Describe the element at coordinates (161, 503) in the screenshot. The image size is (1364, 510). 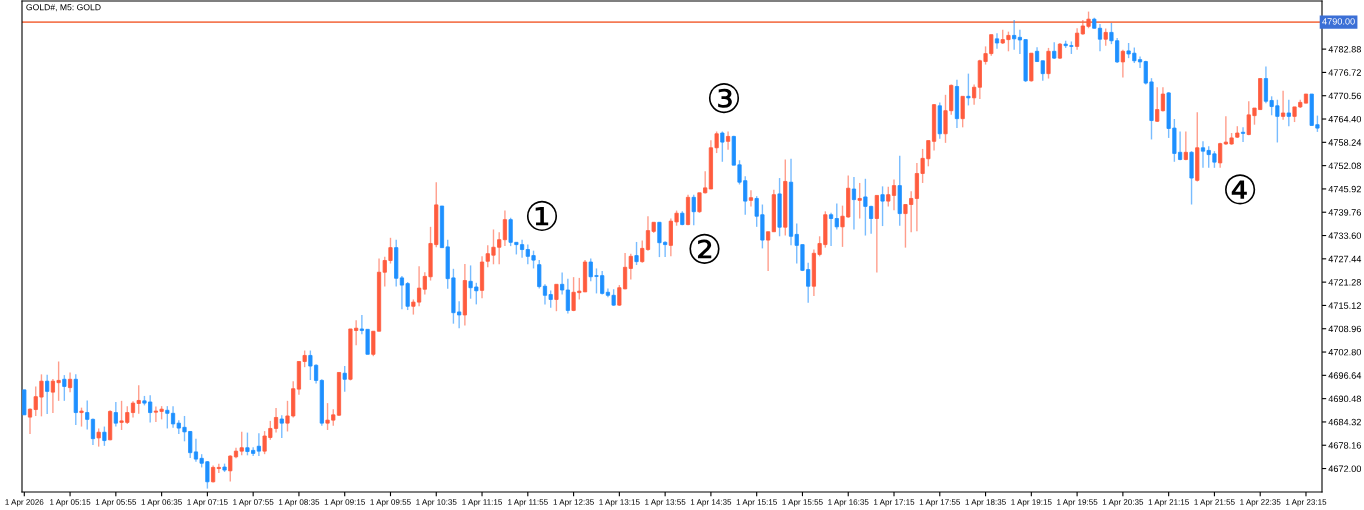
I see `x-tick-label: 1 Apr 06:35` at that location.